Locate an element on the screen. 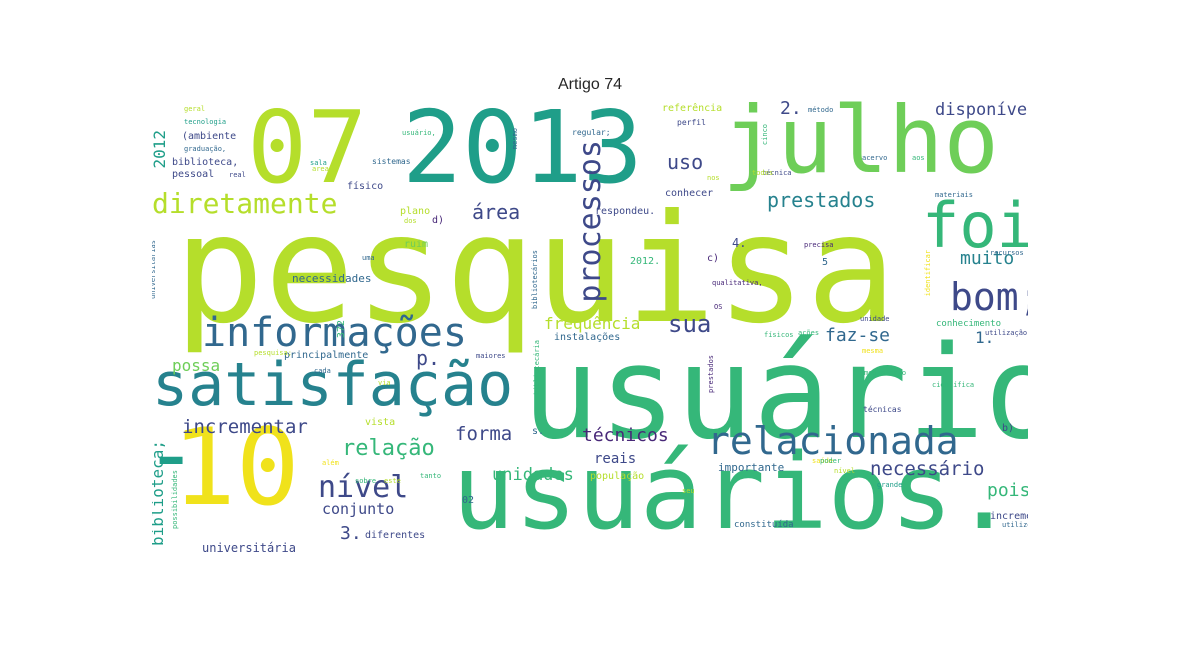 This screenshot has width=1180, height=650. word-materiais: materiais is located at coordinates (954, 195).